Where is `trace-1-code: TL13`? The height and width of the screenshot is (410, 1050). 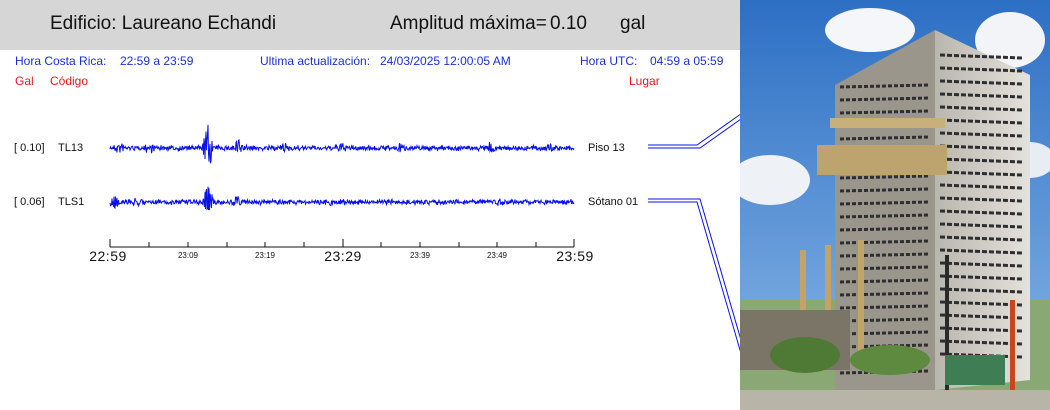
trace-1-code: TL13 is located at coordinates (71, 148).